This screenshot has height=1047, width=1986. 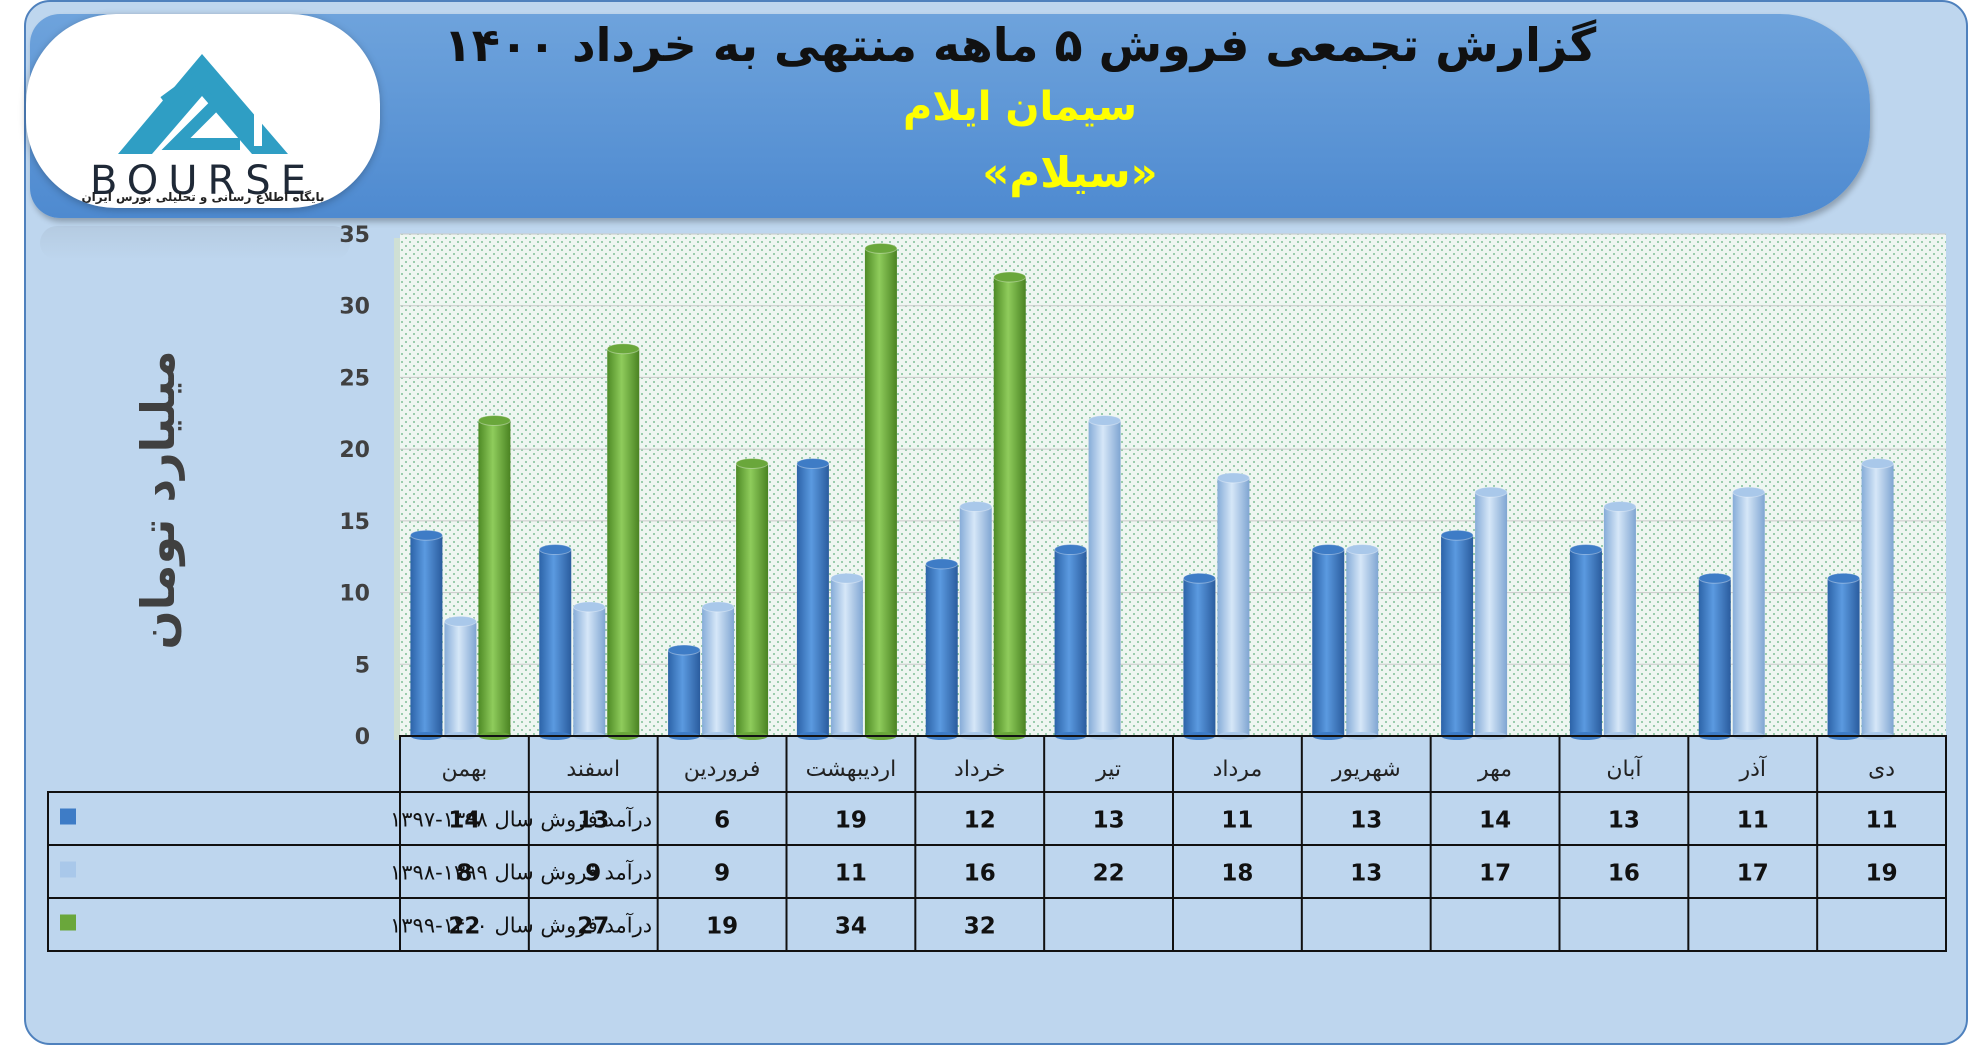 What do you see at coordinates (354, 450) in the screenshot?
I see `y-tick-label: 20` at bounding box center [354, 450].